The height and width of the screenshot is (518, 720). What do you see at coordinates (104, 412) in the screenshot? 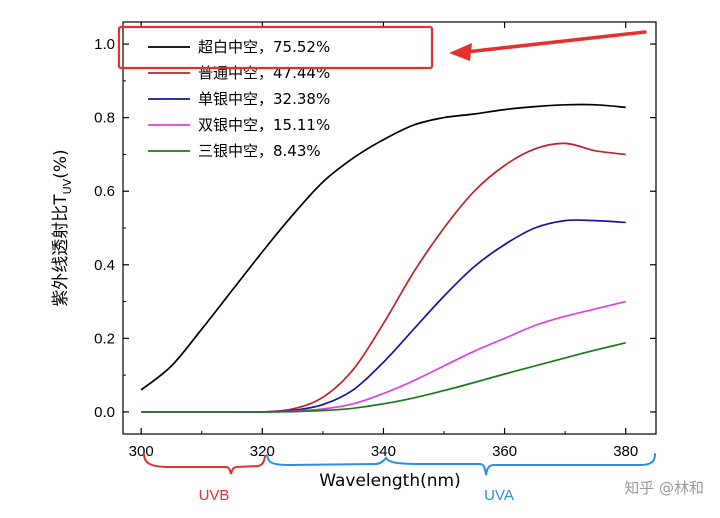
I see `y-tick-label: 0.0` at bounding box center [104, 412].